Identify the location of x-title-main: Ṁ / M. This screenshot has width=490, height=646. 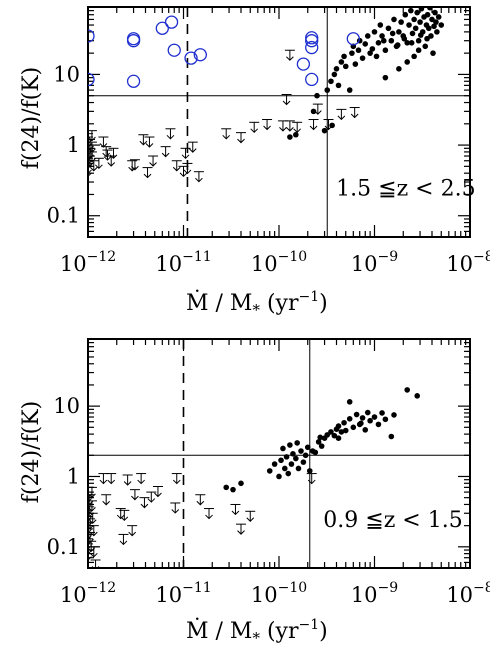
(219, 302).